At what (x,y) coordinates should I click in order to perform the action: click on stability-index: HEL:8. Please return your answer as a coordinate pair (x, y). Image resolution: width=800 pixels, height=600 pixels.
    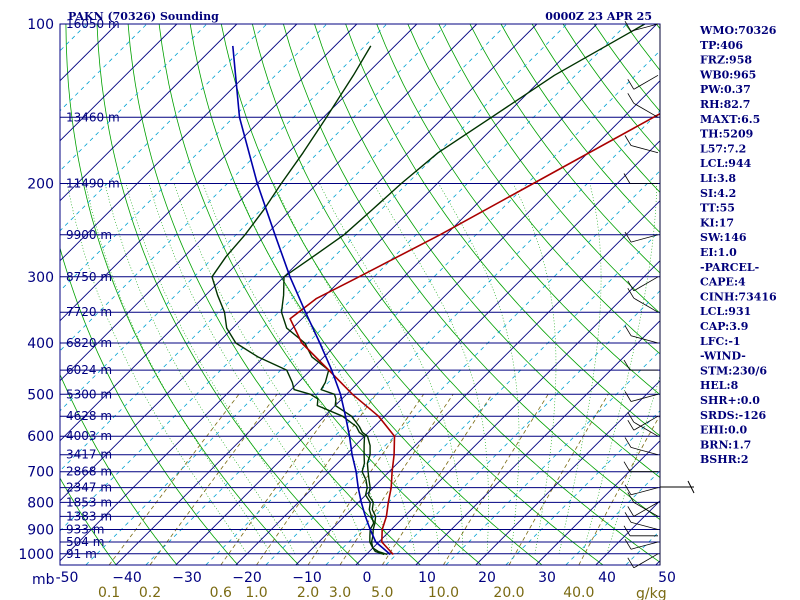
    Looking at the image, I should click on (719, 385).